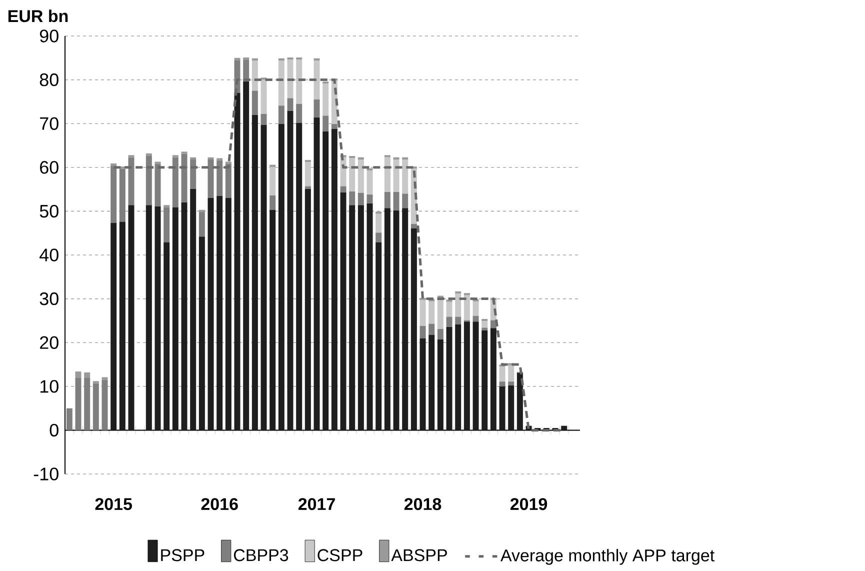 The image size is (865, 571). What do you see at coordinates (340, 555) in the screenshot?
I see `legend-label: CSPP` at bounding box center [340, 555].